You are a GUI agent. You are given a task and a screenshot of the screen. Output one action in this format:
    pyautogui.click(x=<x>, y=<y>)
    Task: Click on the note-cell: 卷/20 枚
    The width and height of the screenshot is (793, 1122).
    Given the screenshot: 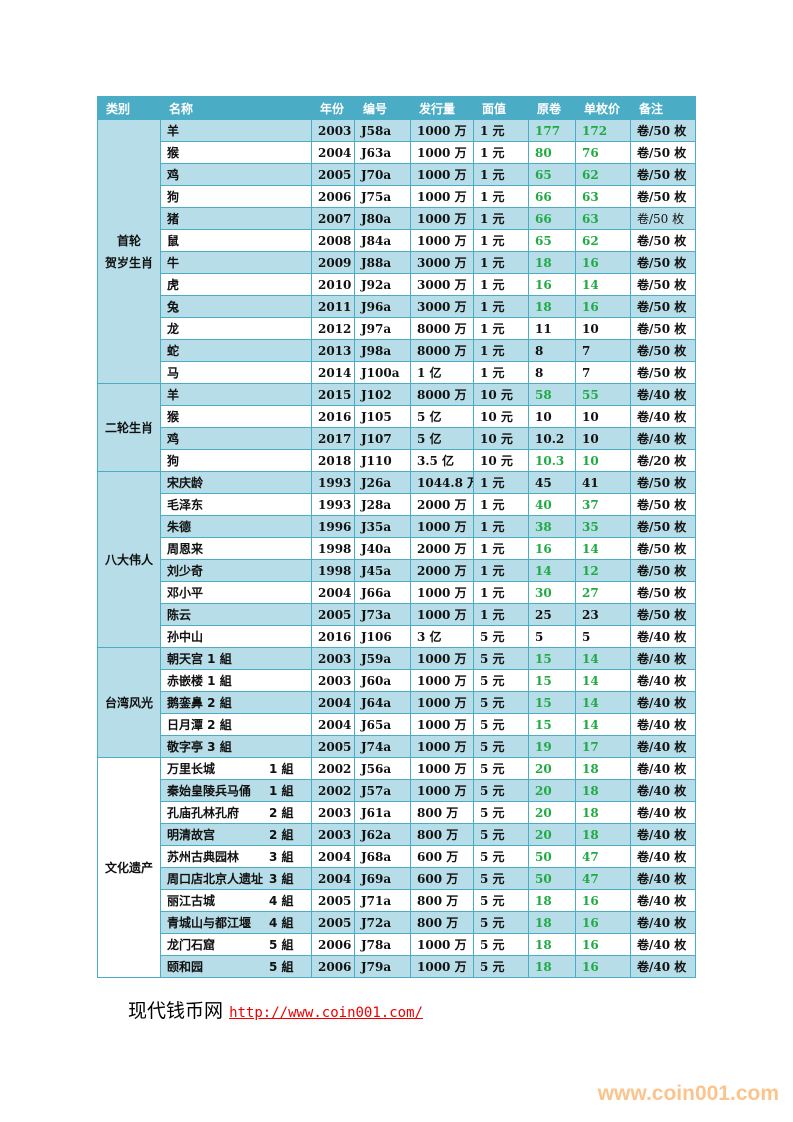 What is the action you would take?
    pyautogui.click(x=663, y=460)
    